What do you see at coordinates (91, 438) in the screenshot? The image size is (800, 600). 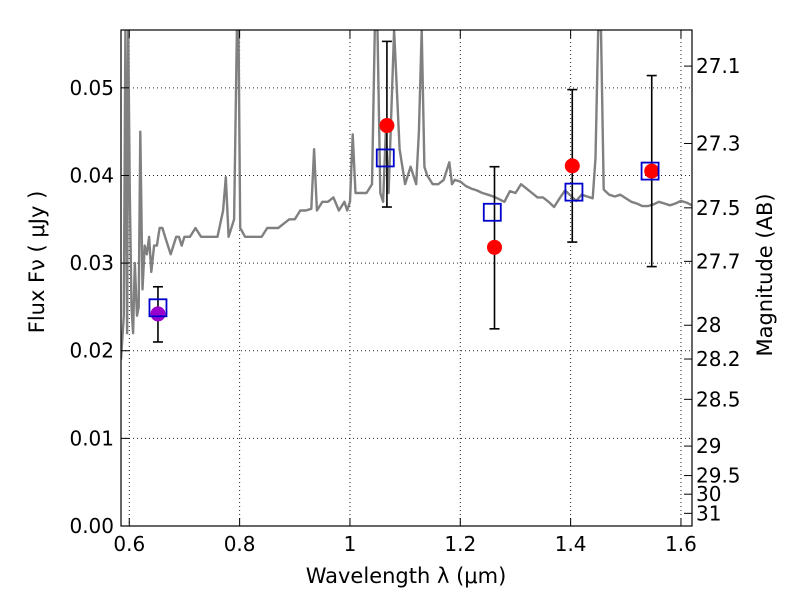 I see `y-tick-label: 0.01` at bounding box center [91, 438].